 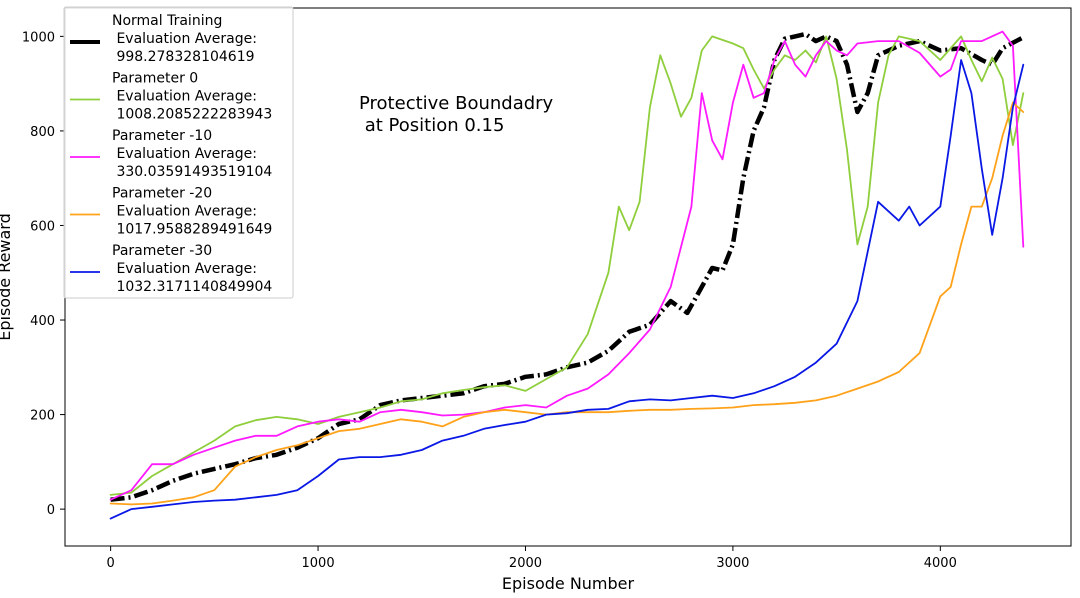 I want to click on x-tick-label: 4000, so click(x=940, y=563).